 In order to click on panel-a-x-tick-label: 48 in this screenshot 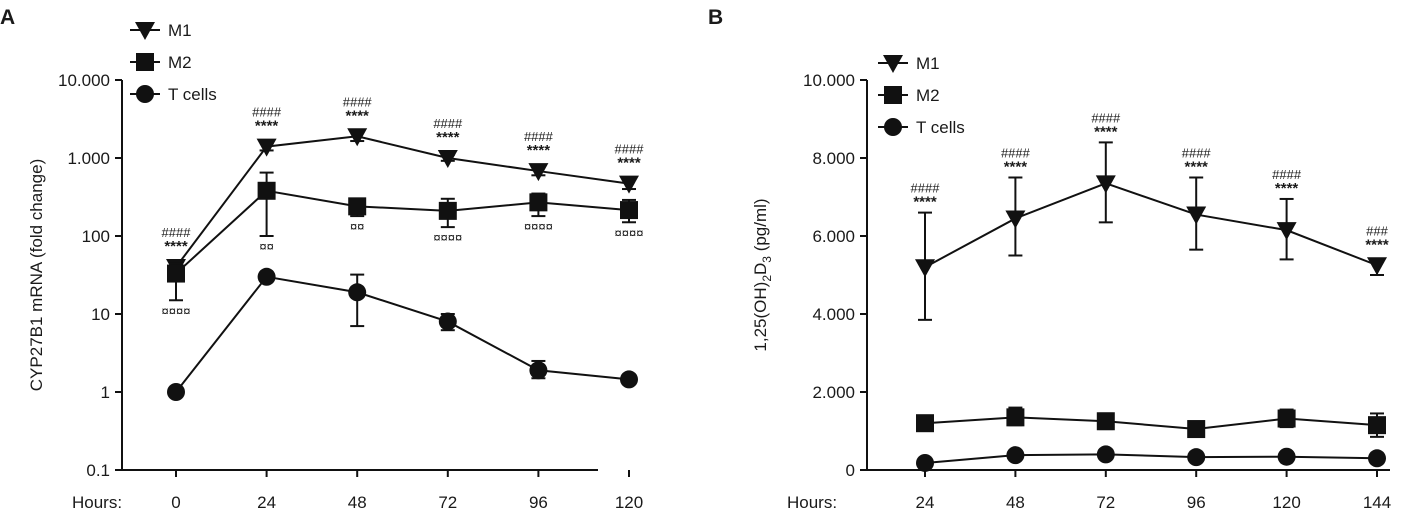, I will do `click(357, 501)`.